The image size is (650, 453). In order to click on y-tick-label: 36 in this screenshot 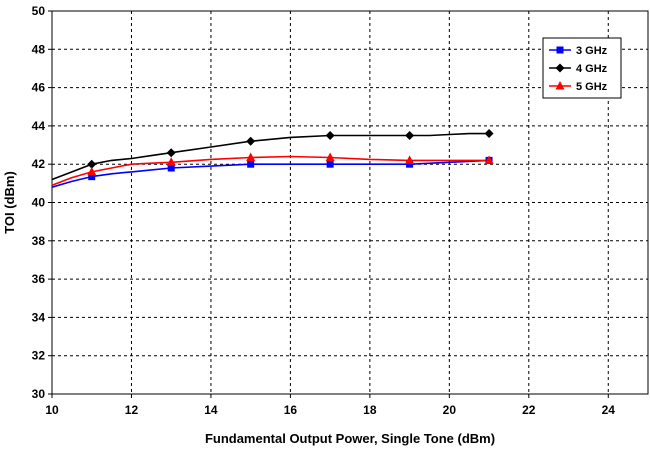, I will do `click(39, 279)`.